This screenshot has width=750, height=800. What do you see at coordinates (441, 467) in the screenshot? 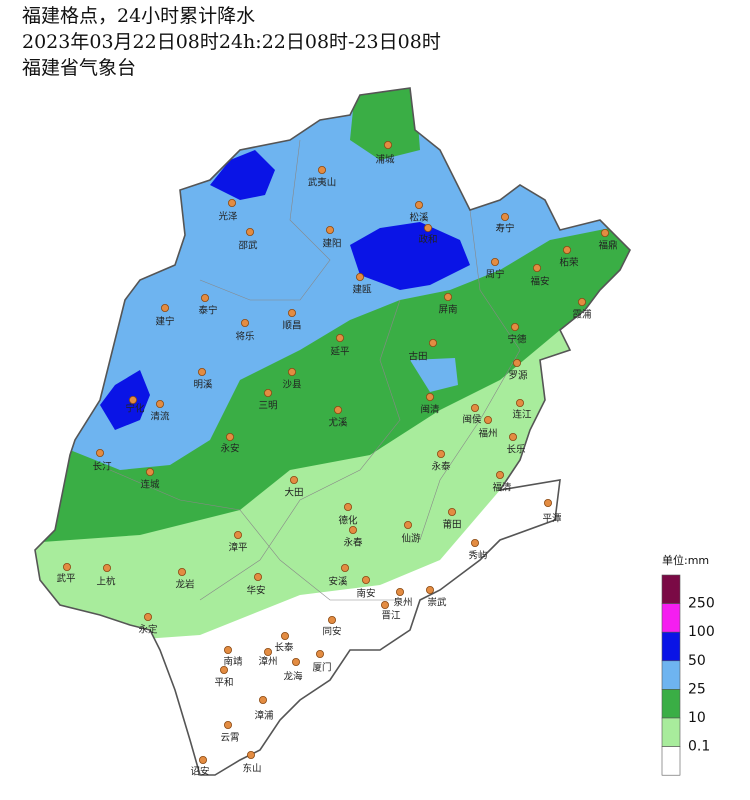
I see `city-label: 永泰` at bounding box center [441, 467].